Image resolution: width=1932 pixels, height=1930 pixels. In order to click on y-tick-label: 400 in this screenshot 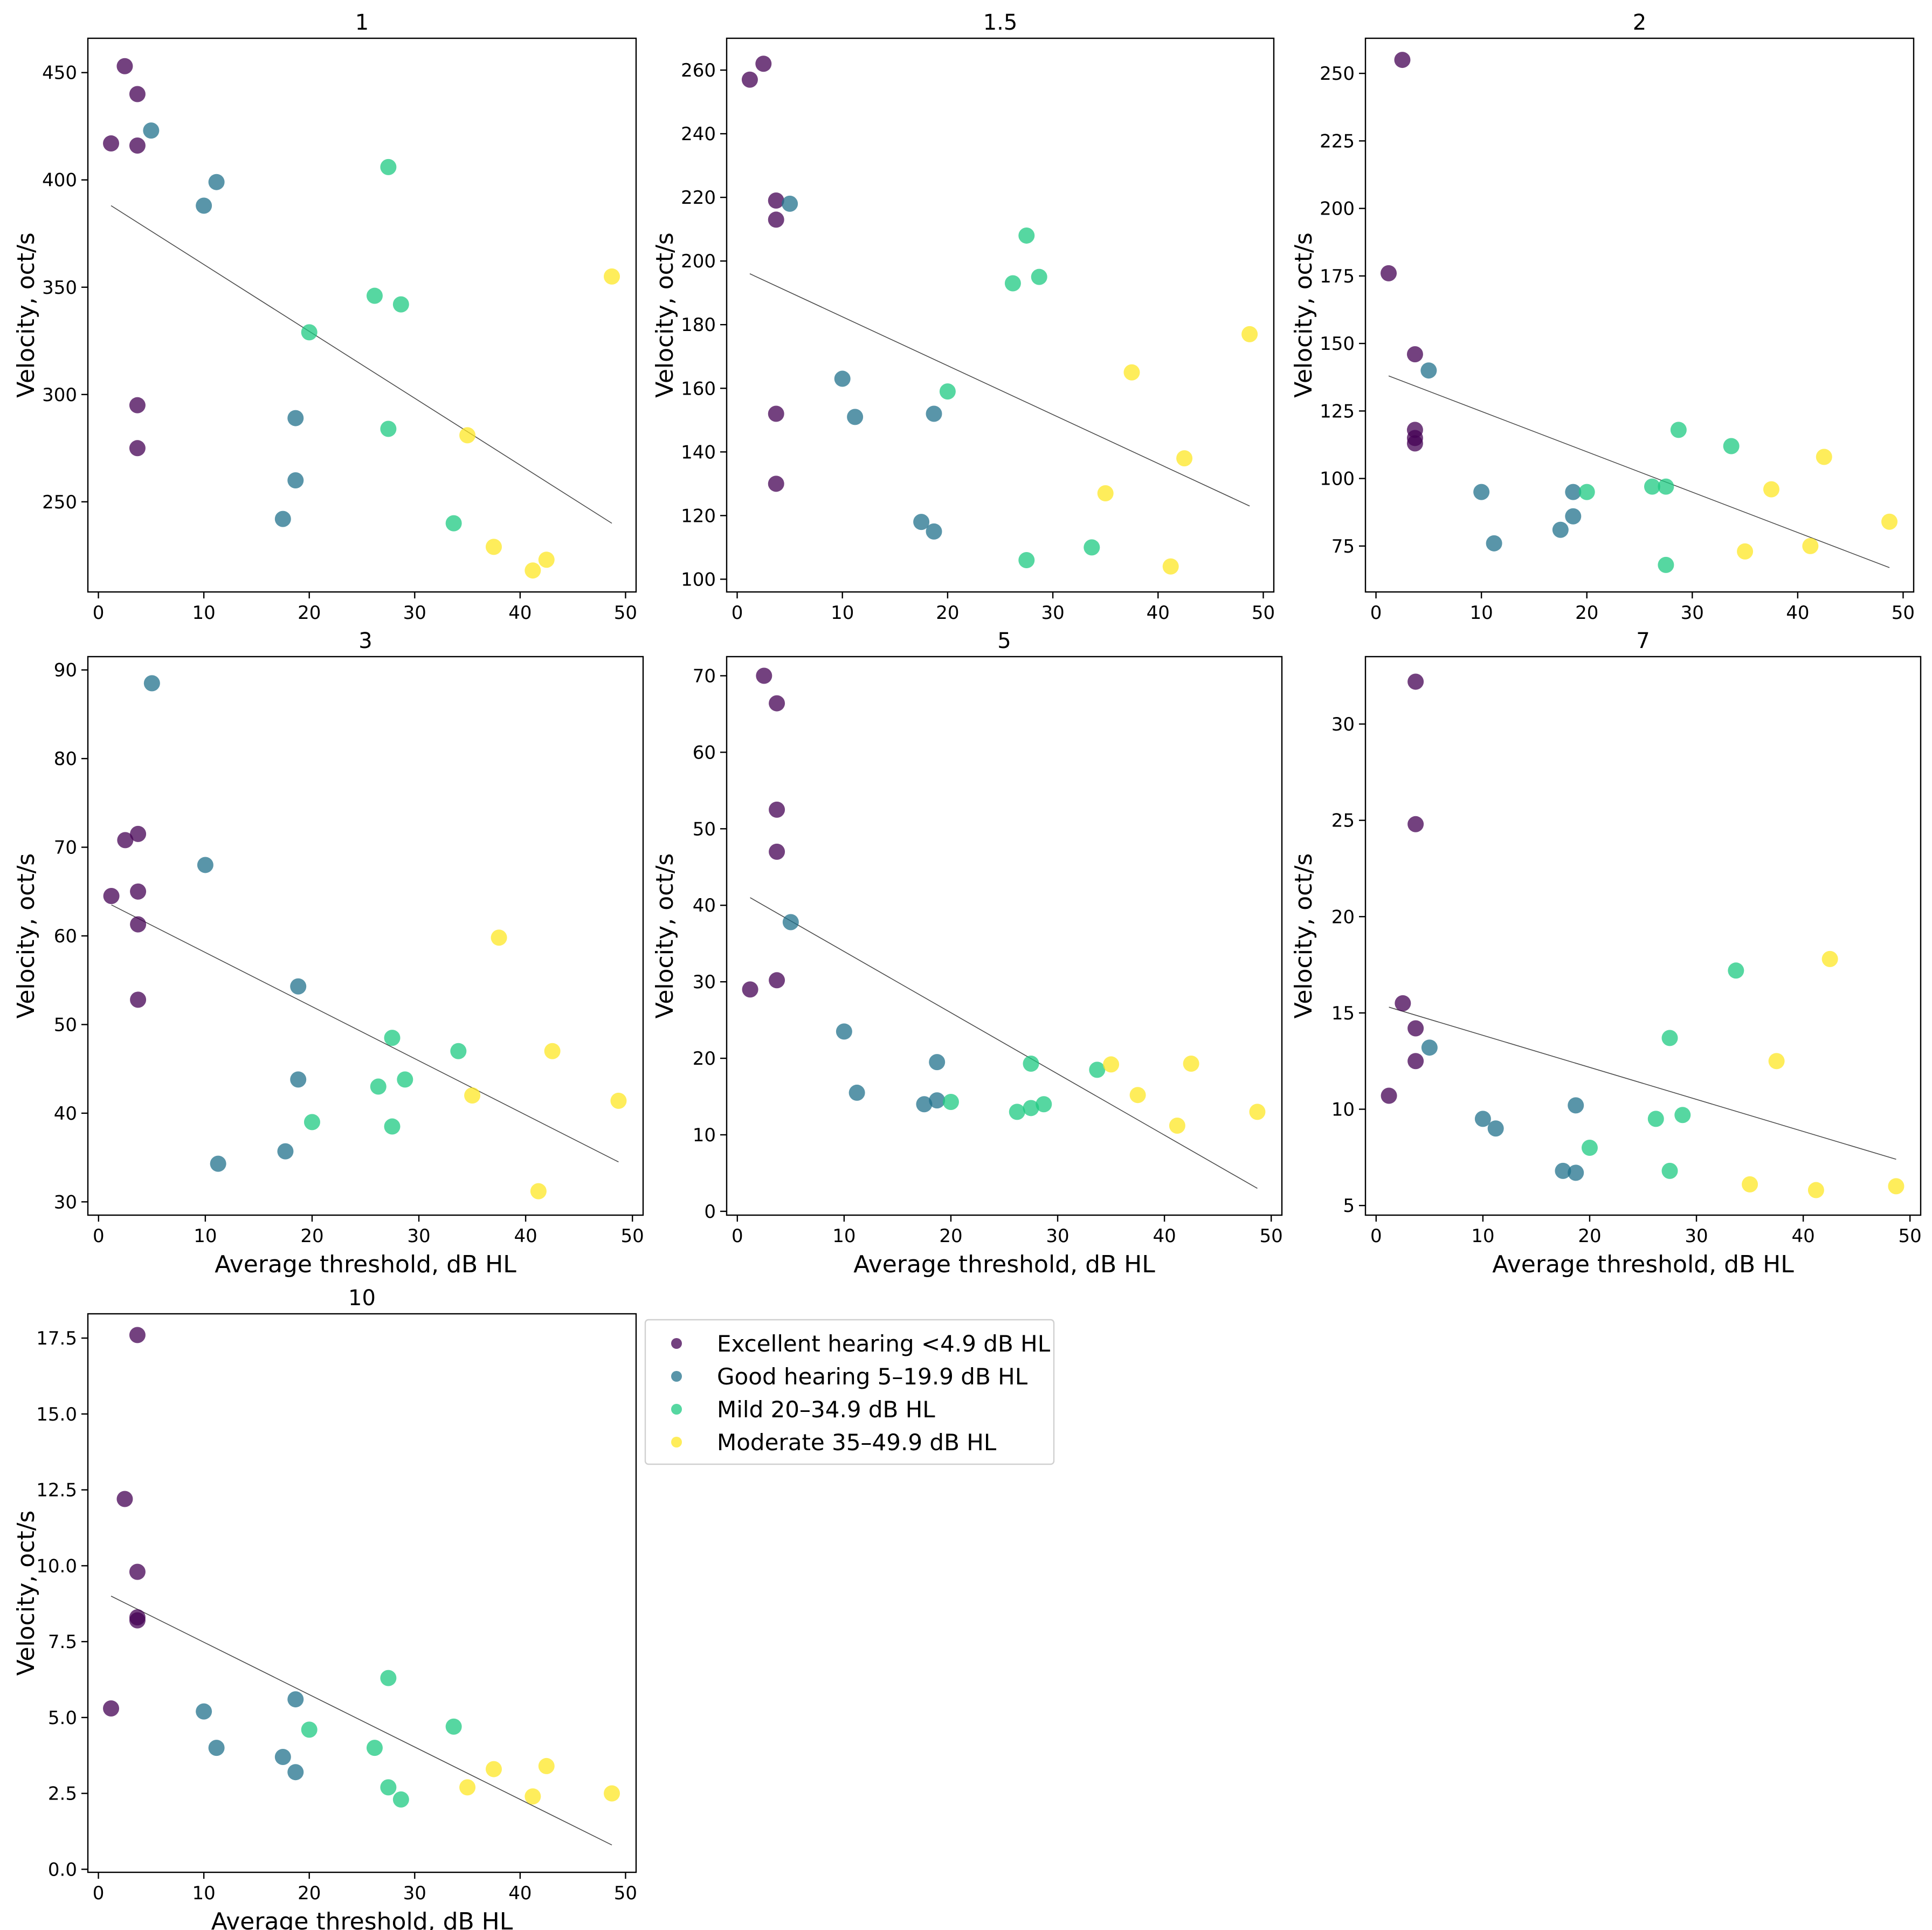, I will do `click(60, 180)`.